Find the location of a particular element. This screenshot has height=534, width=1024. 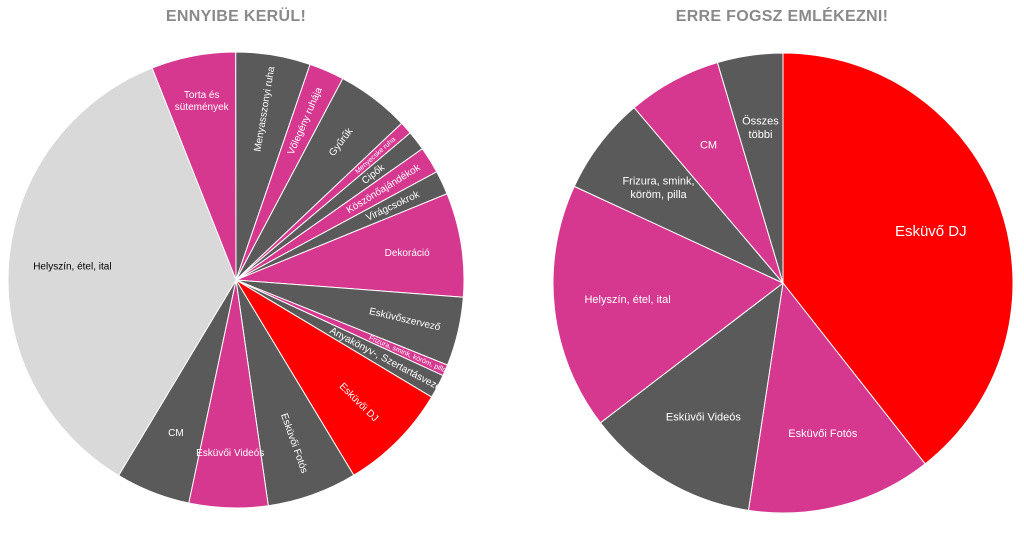

right-pie-label: Esküvői Fotós is located at coordinates (823, 434).